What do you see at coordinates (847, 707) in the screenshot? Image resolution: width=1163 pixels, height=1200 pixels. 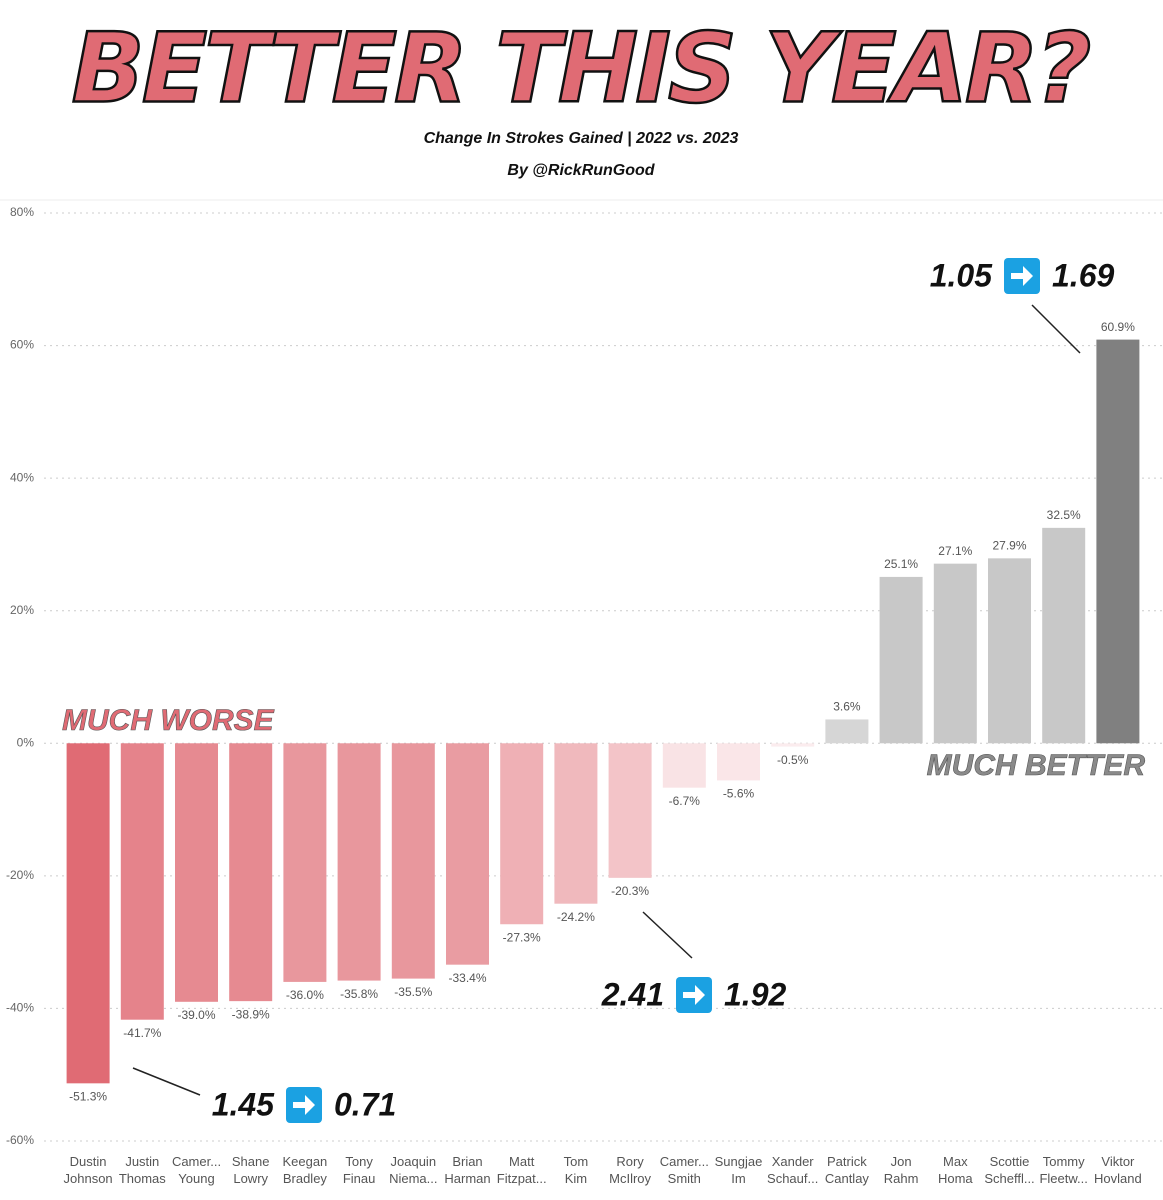 I see `data-label: 3.6%` at bounding box center [847, 707].